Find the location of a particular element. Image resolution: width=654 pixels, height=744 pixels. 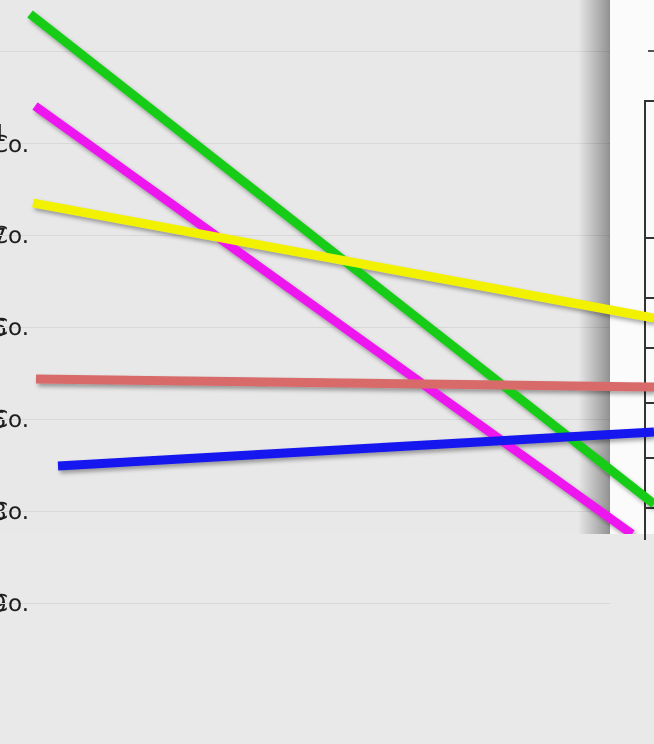

row-number: 6 is located at coordinates (18, 329).